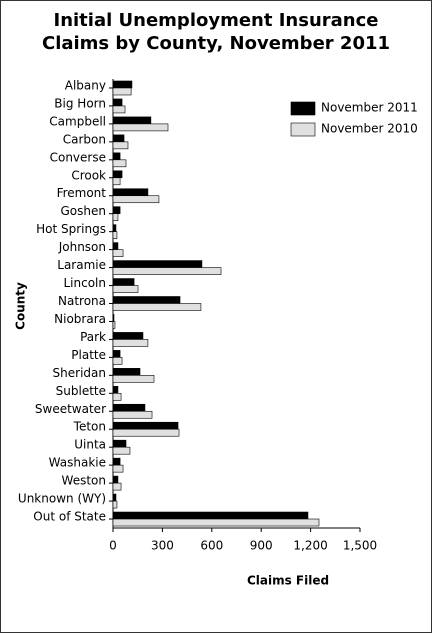 This screenshot has width=432, height=633. Describe the element at coordinates (84, 211) in the screenshot. I see `y-tick-label: Goshen` at that location.